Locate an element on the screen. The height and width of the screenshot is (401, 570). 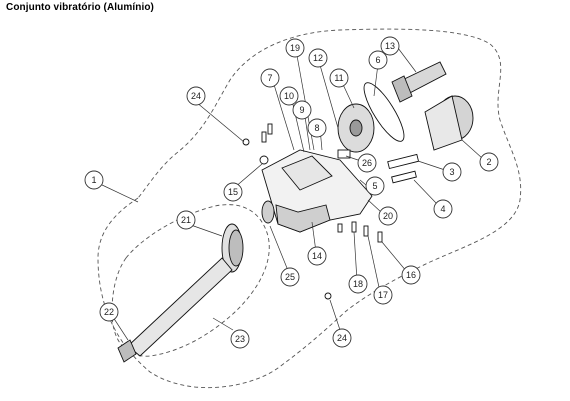
callout-1: 1 is located at coordinates (94, 180).